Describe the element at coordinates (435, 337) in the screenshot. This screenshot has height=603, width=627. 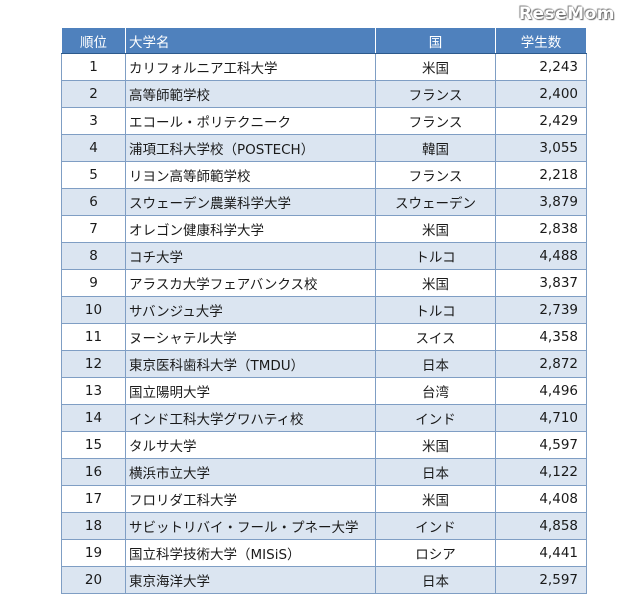
I see `country-cell: スイス` at that location.